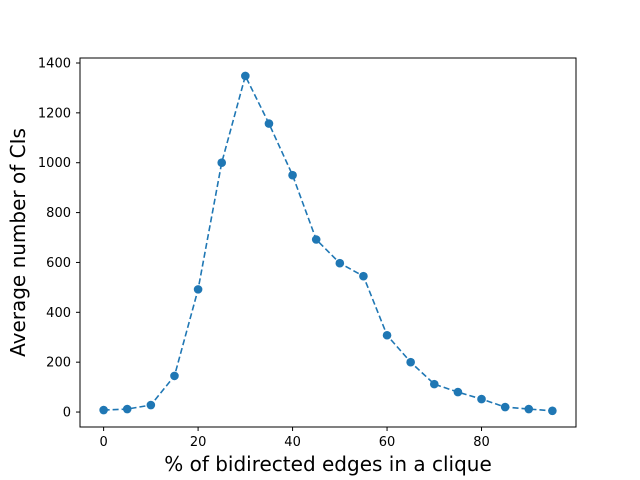  What do you see at coordinates (58, 313) in the screenshot?
I see `y-tick-label: 400` at bounding box center [58, 313].